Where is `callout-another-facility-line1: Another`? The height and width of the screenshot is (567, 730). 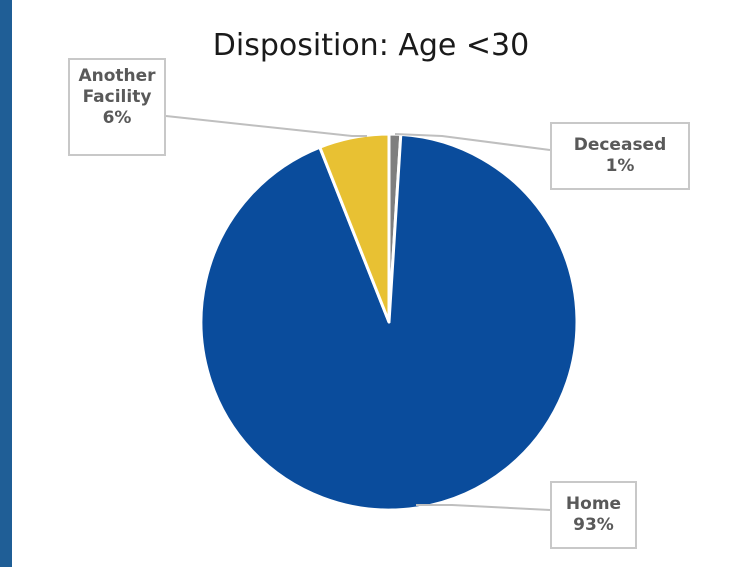 callout-another-facility-line1: Another is located at coordinates (117, 76).